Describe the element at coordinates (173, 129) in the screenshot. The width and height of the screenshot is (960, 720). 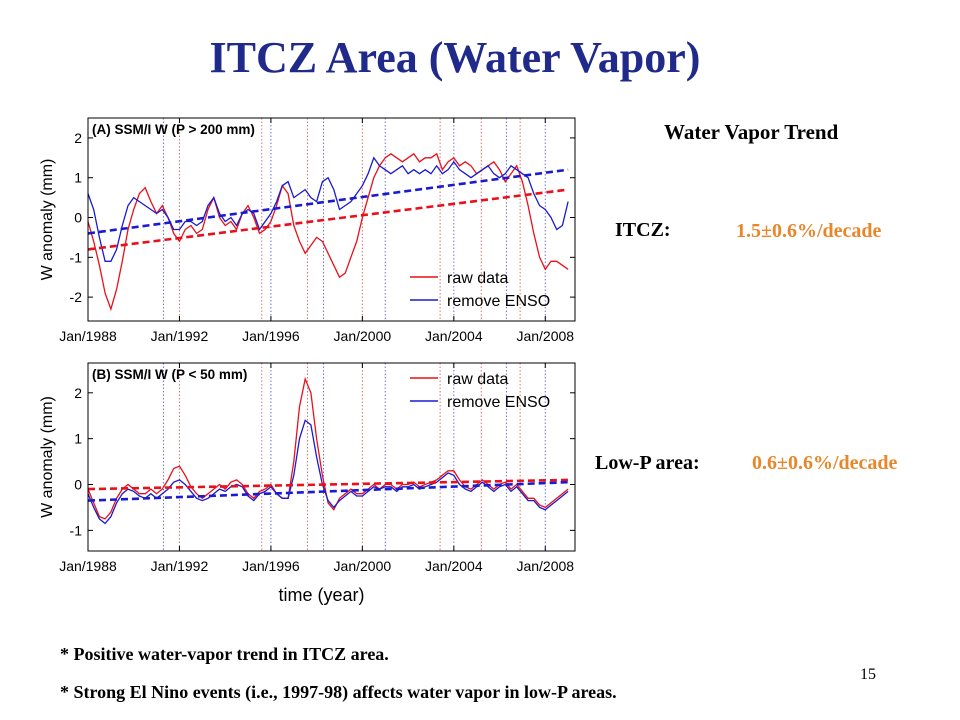
I see `panel-label: (A) SSM/I W (P > 200 mm)` at that location.